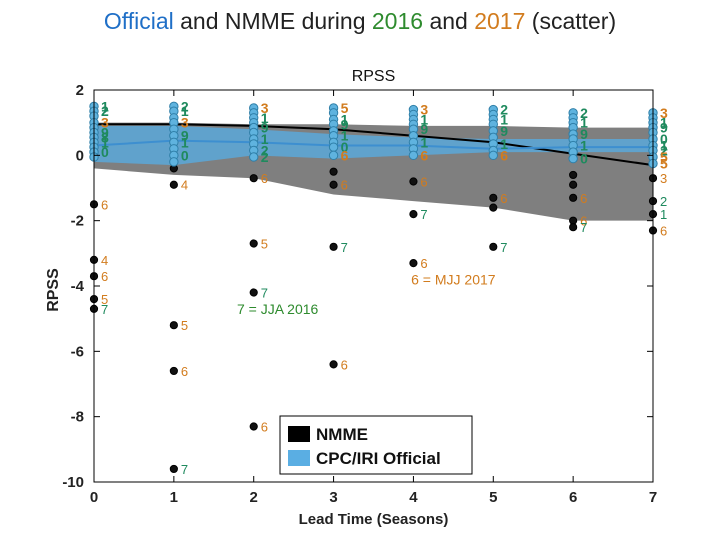 Image resolution: width=720 pixels, height=540 pixels. I want to click on nmme-point-label-12: 7, so click(264, 293).